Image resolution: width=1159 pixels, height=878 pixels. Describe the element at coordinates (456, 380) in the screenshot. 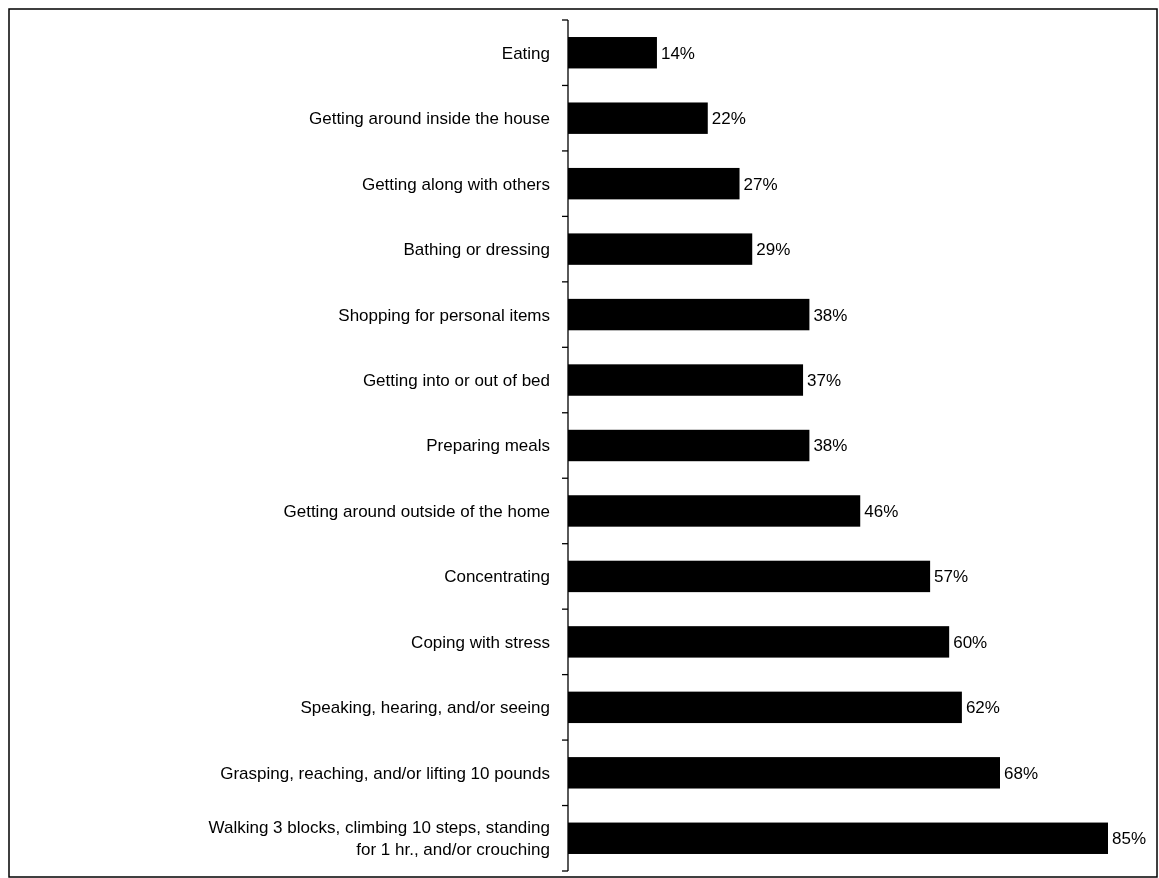

I see `y-tick-label: Getting into or out of bed` at that location.